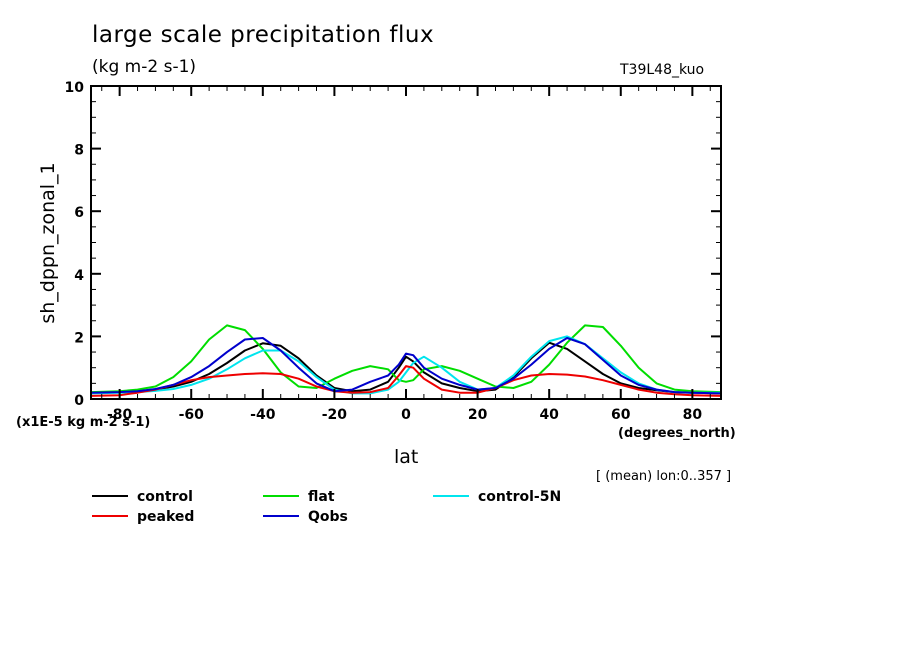 The image size is (904, 654). Describe the element at coordinates (326, 507) in the screenshot. I see `legend: control flat control-5N peaked Qobs` at that location.